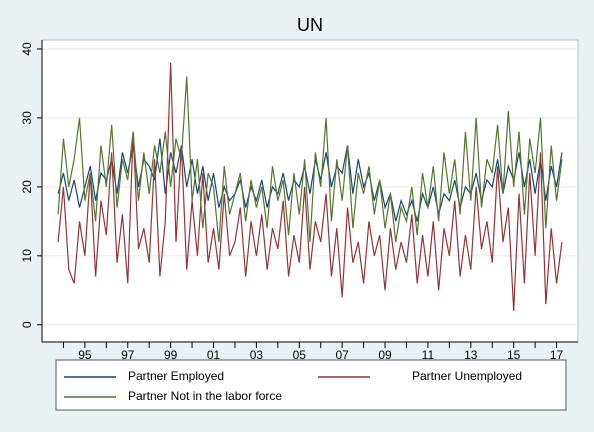 The height and width of the screenshot is (432, 594). Describe the element at coordinates (342, 355) in the screenshot. I see `x-tick-label: 07` at that location.